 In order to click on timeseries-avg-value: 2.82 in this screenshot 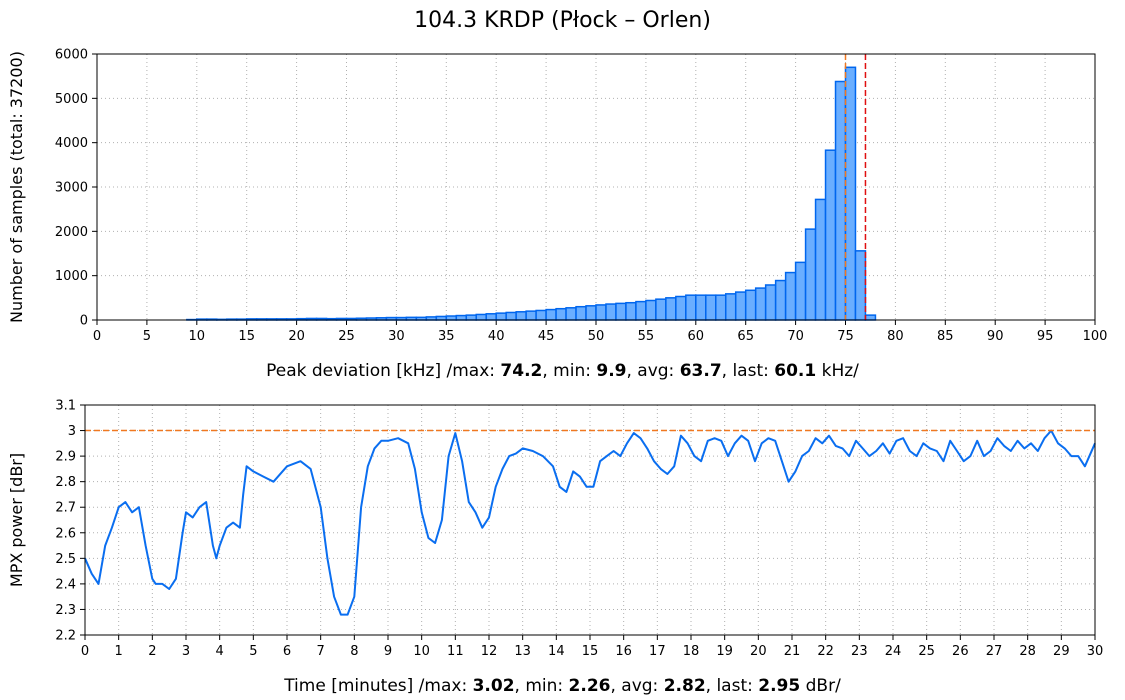, I will do `click(684, 686)`.